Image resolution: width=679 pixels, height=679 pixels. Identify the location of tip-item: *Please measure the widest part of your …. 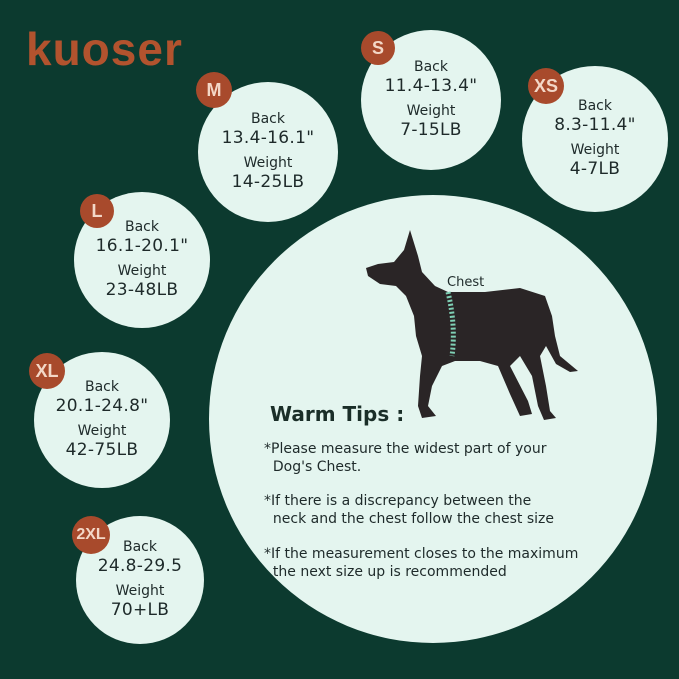
(405, 458).